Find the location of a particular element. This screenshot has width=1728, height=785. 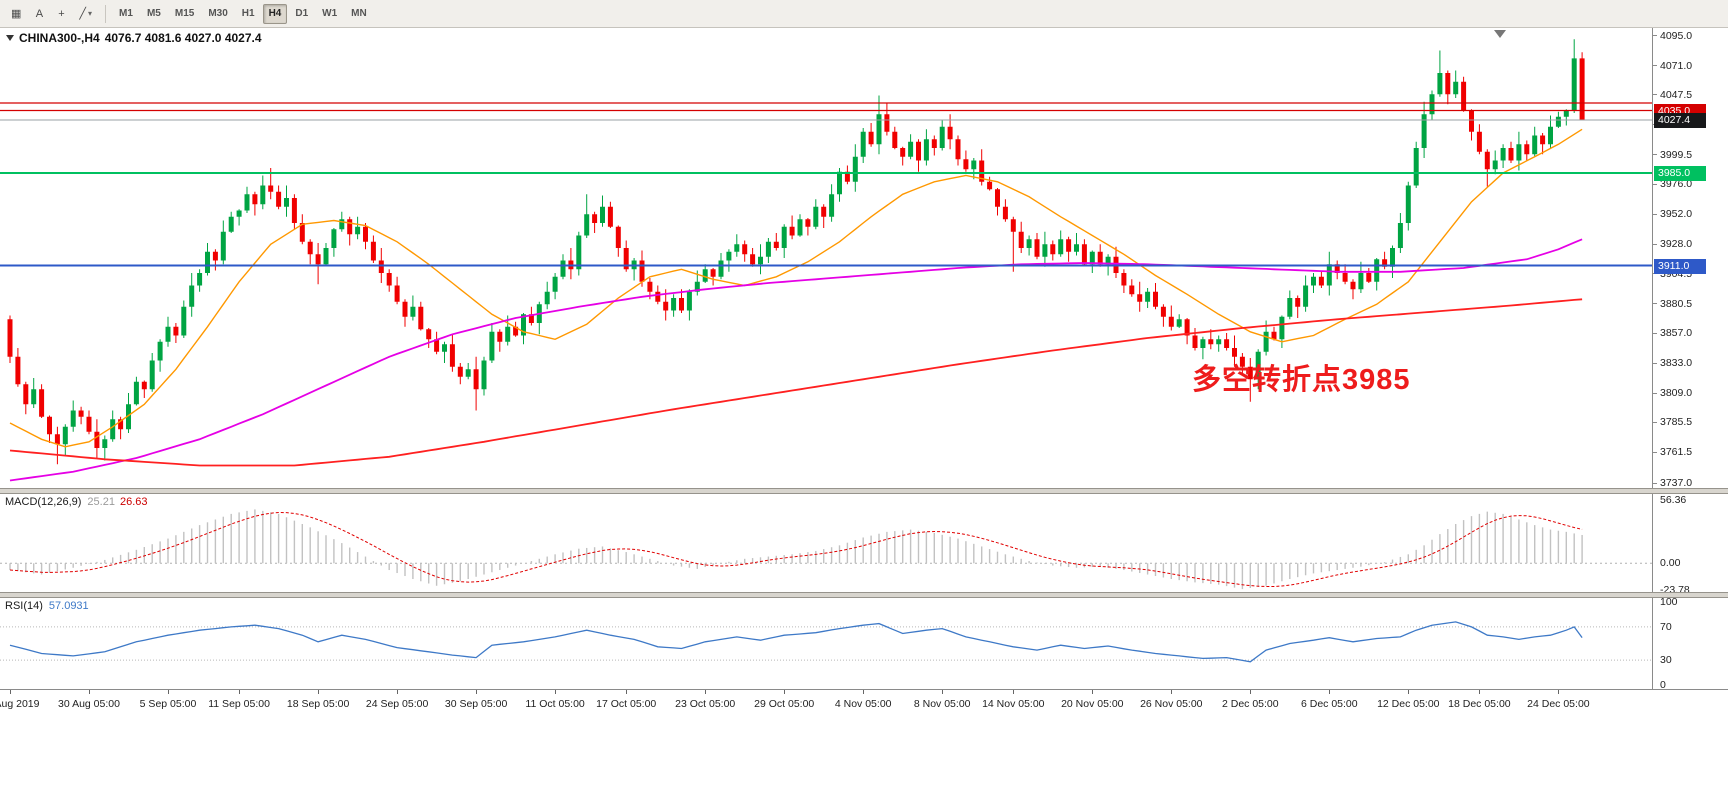

timeframe-button-mn: MN is located at coordinates (359, 14).